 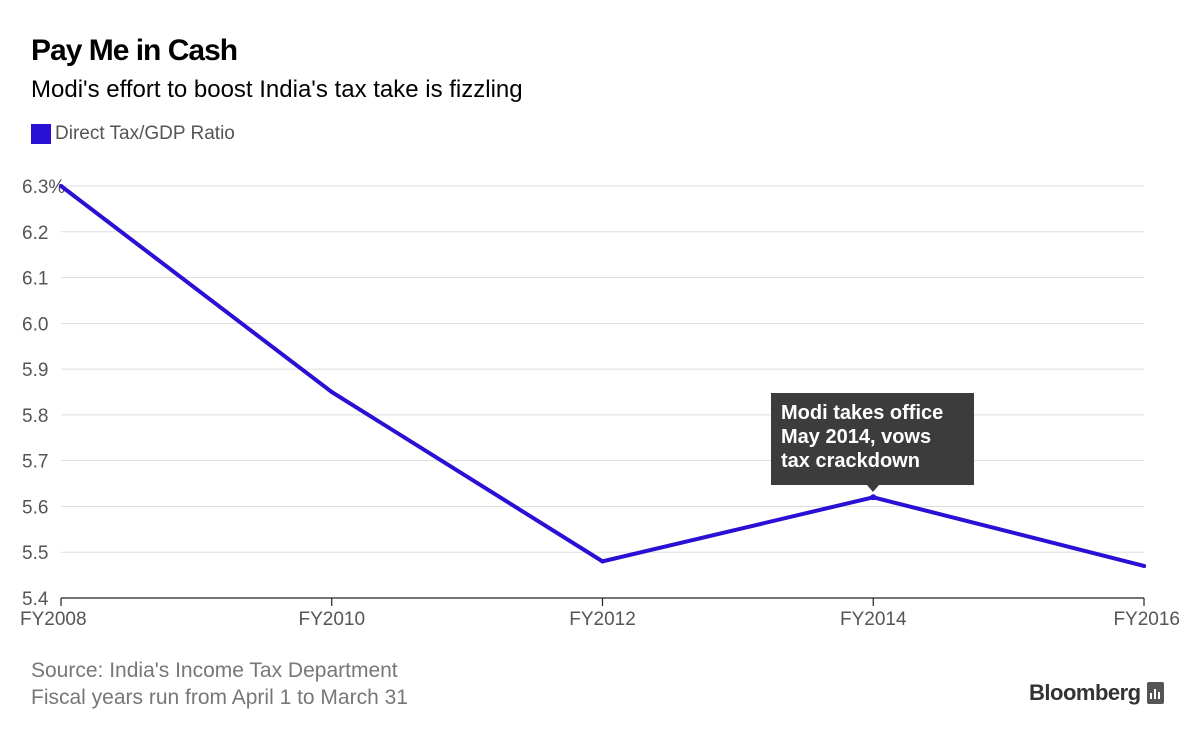 I want to click on y-tick-label: 5.4, so click(x=35, y=599).